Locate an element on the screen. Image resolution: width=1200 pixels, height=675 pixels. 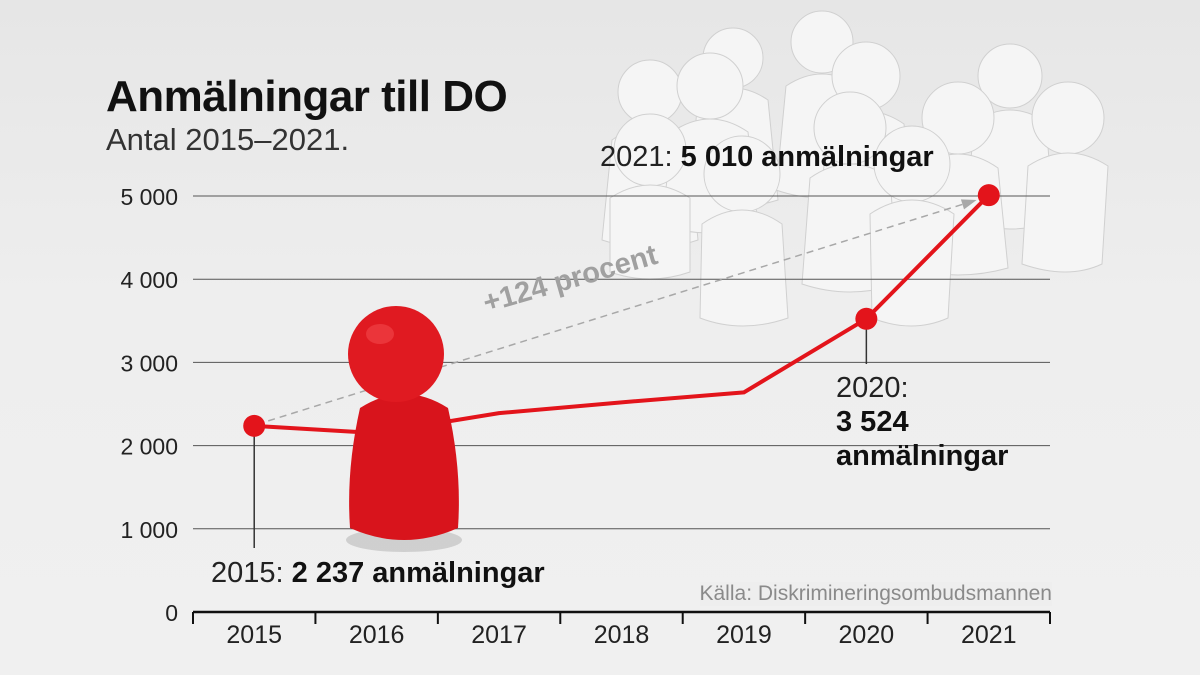
chart-subtitle: Antal 2015–2021. is located at coordinates (228, 139).